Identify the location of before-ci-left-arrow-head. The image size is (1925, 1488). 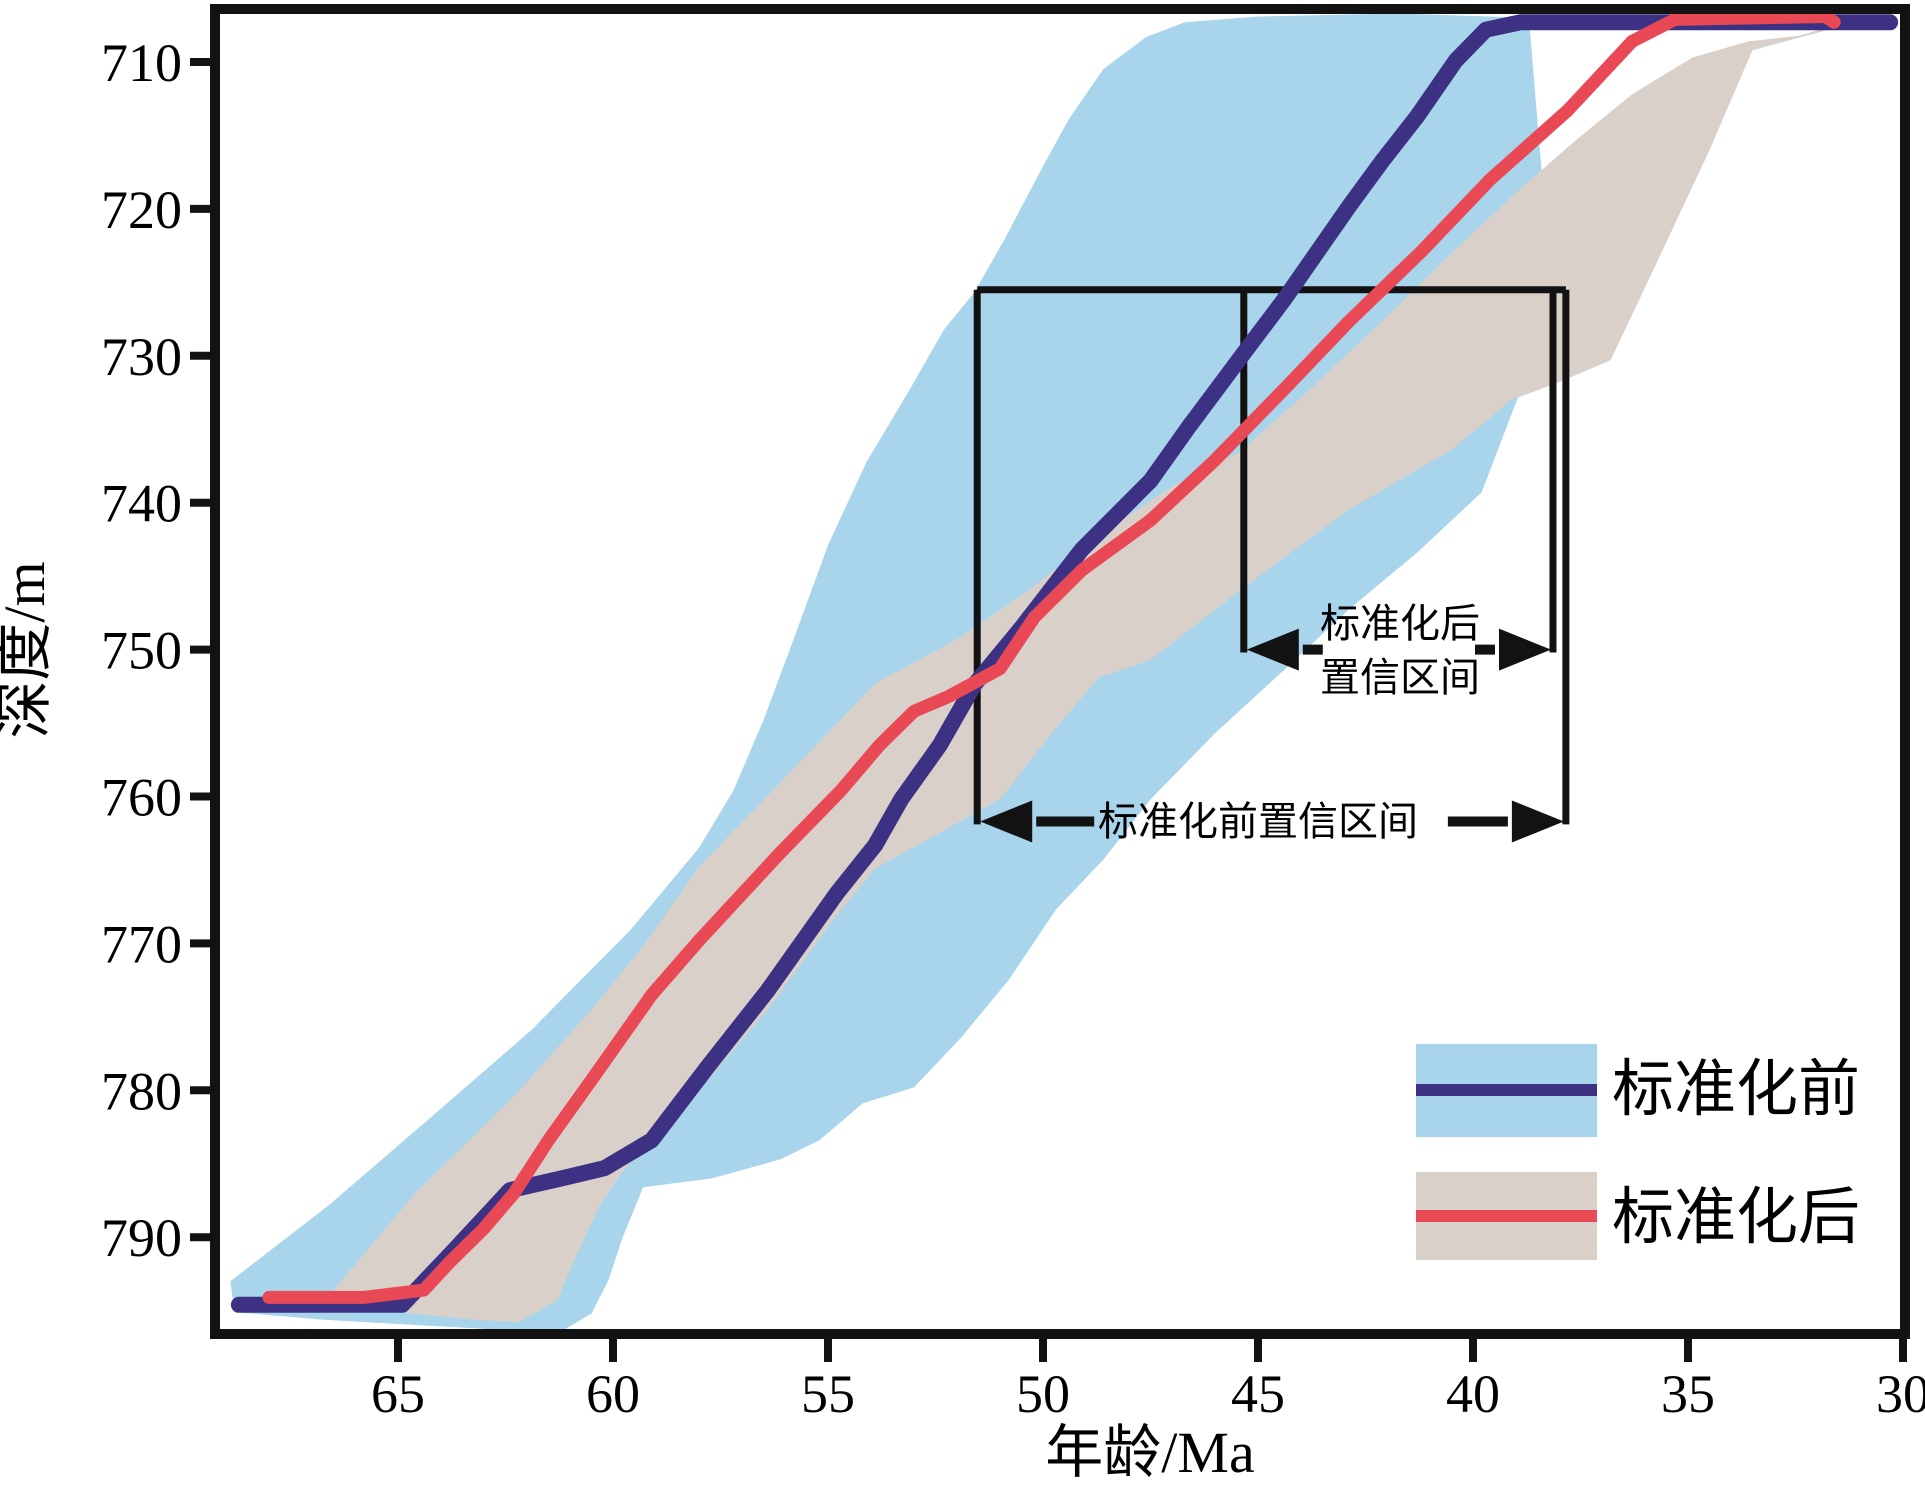
(1006, 821).